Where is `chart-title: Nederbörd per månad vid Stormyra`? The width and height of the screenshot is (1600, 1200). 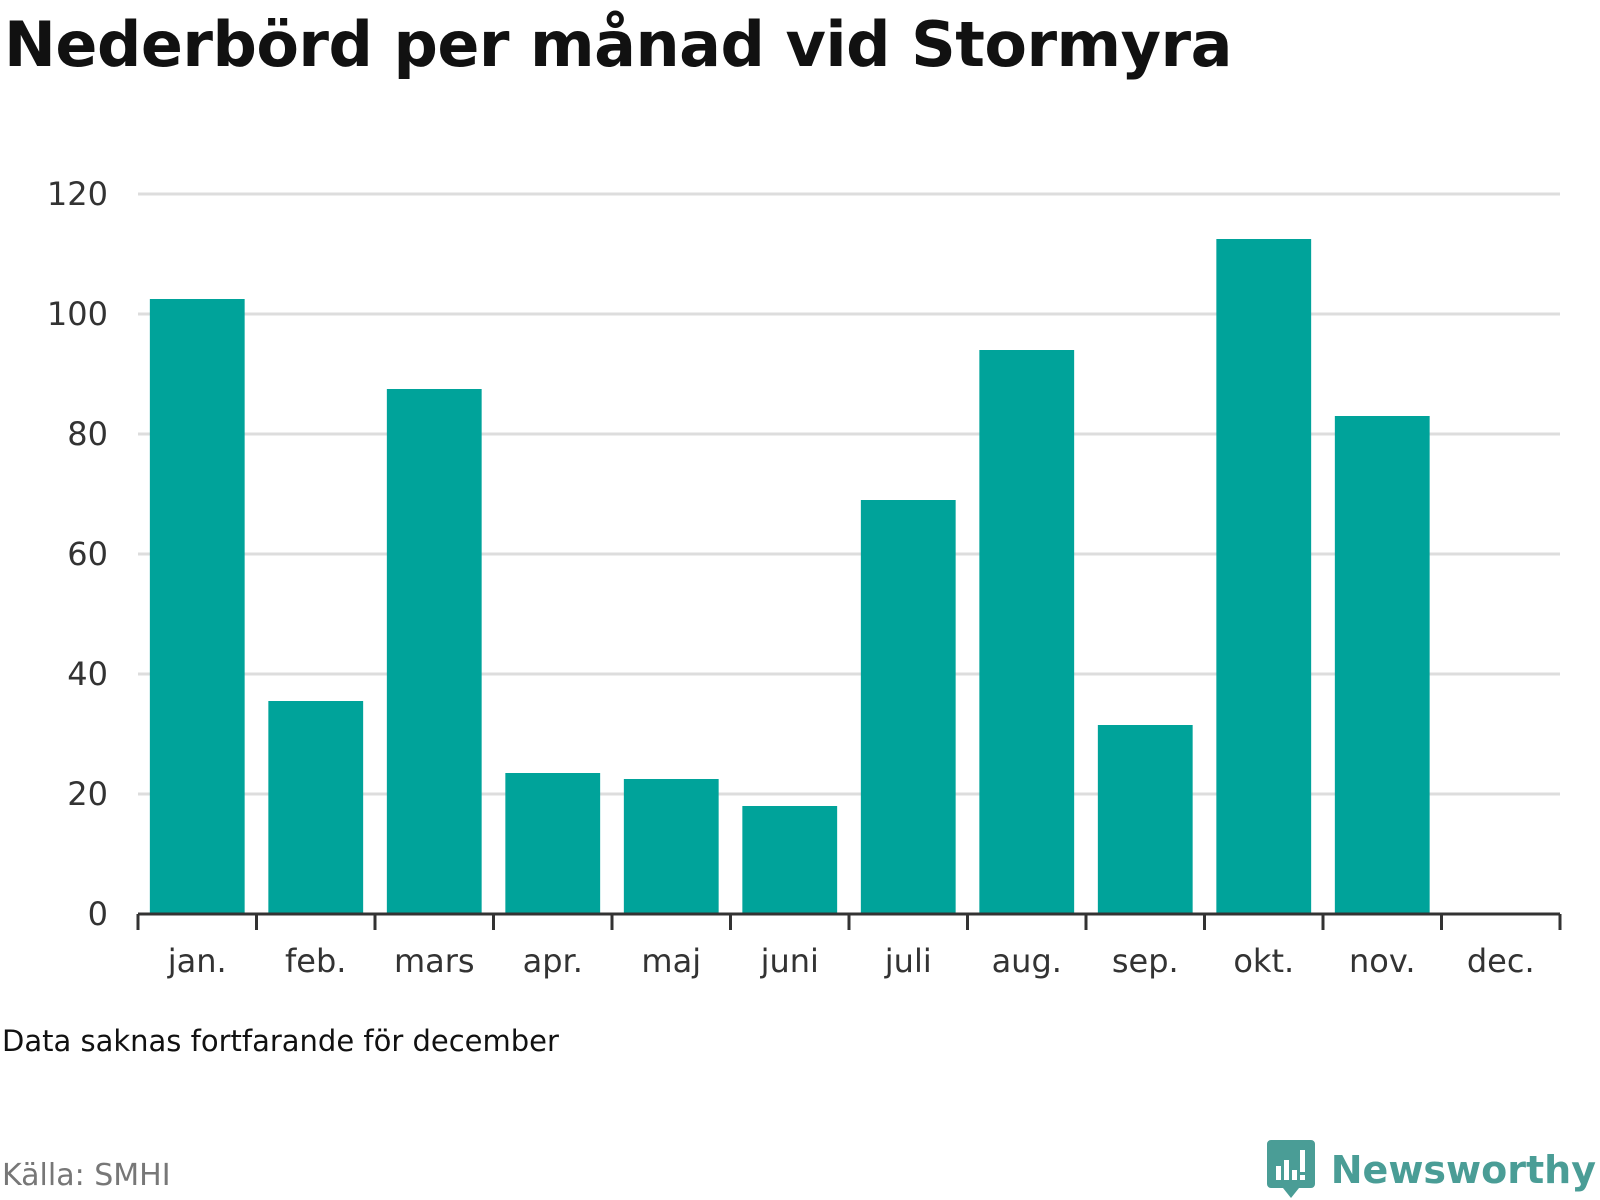 chart-title: Nederbörd per månad vid Stormyra is located at coordinates (618, 44).